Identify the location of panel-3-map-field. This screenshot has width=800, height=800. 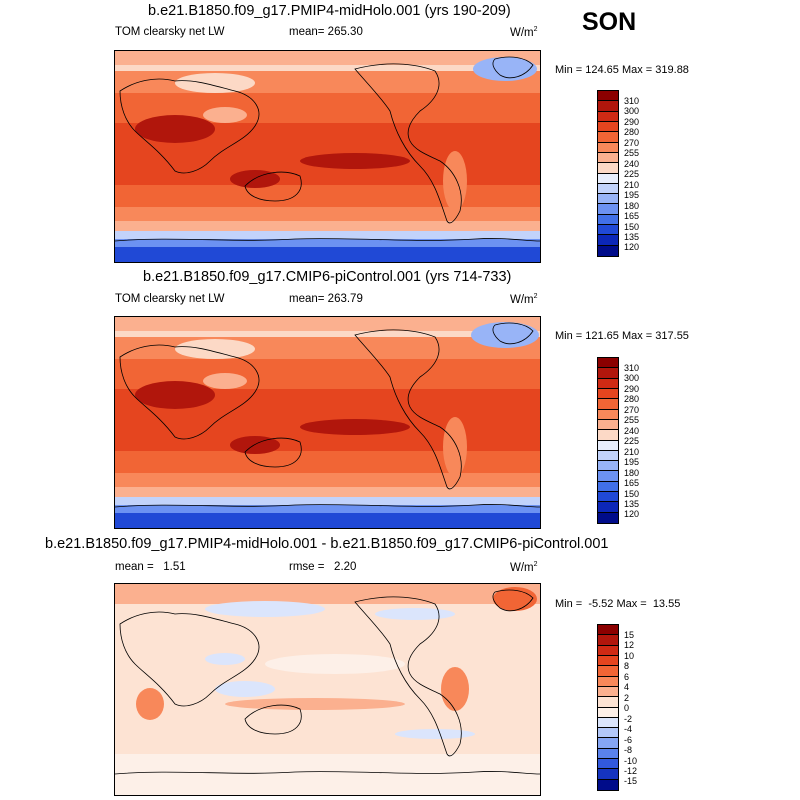
(327, 689).